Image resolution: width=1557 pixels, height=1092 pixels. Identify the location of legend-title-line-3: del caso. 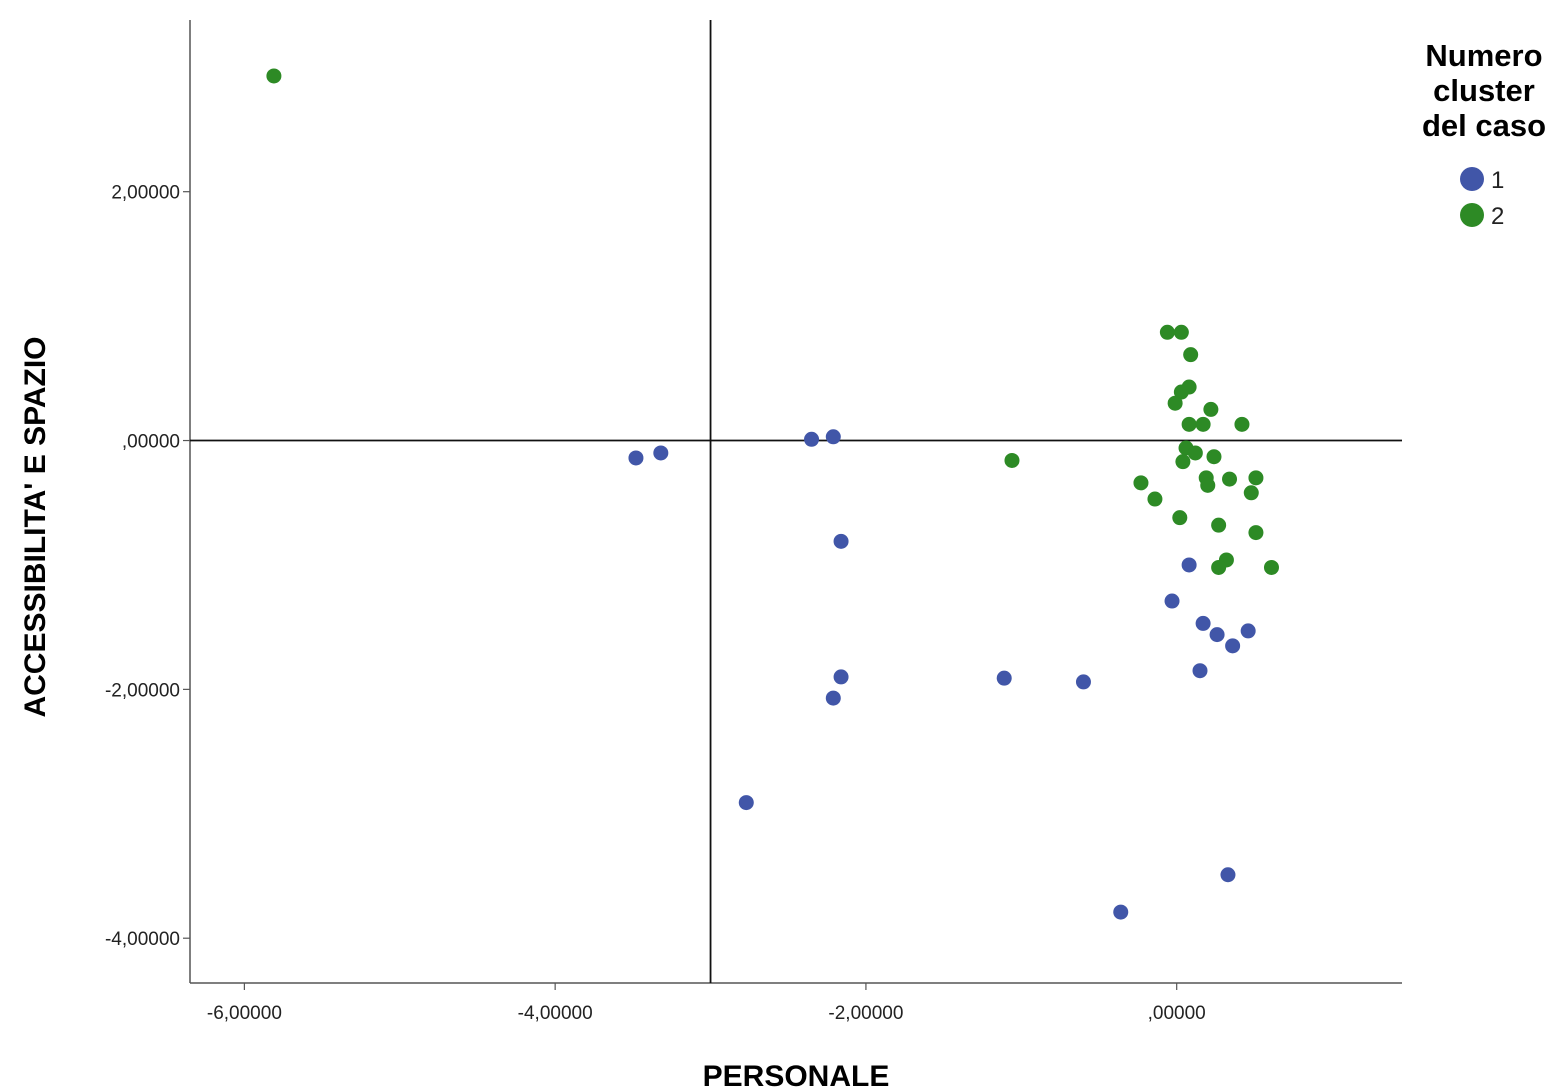
(1484, 125).